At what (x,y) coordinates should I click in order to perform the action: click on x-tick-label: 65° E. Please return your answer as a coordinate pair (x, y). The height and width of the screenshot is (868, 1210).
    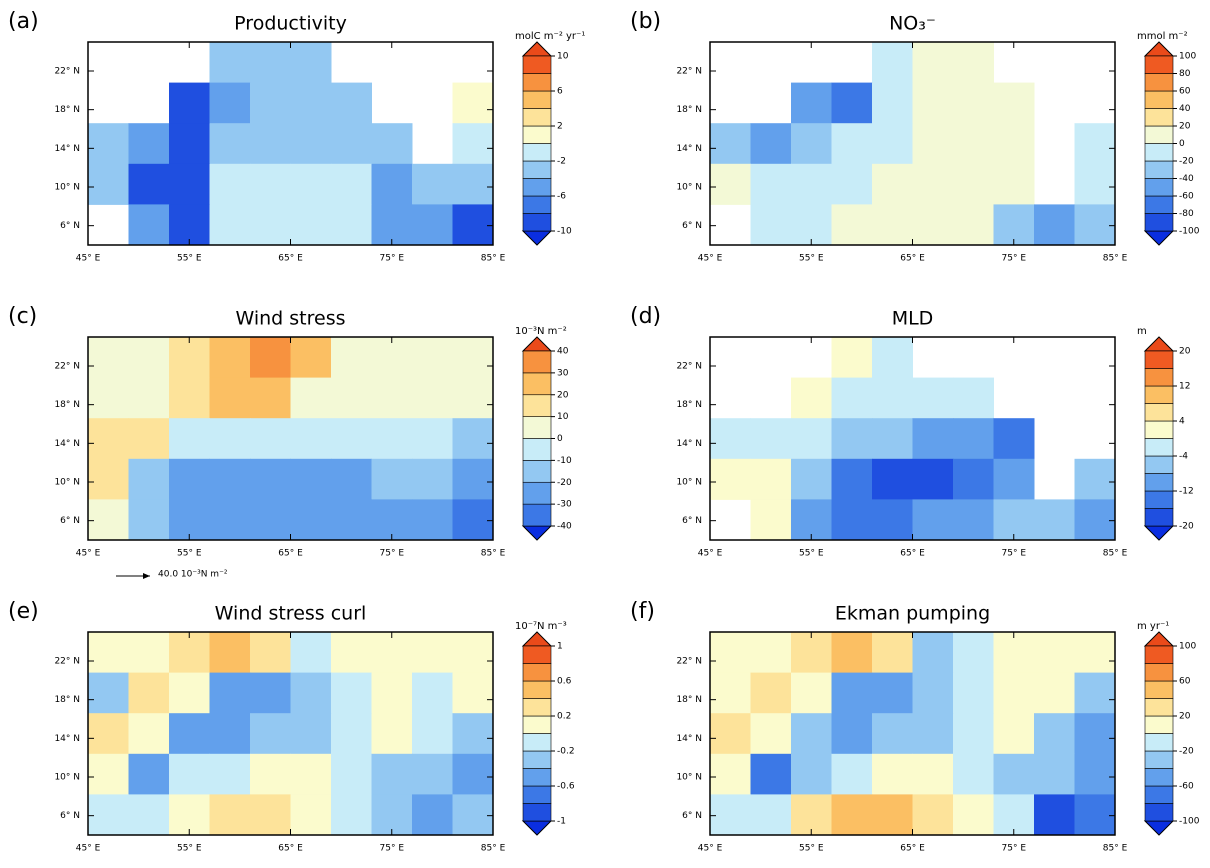
    Looking at the image, I should click on (912, 259).